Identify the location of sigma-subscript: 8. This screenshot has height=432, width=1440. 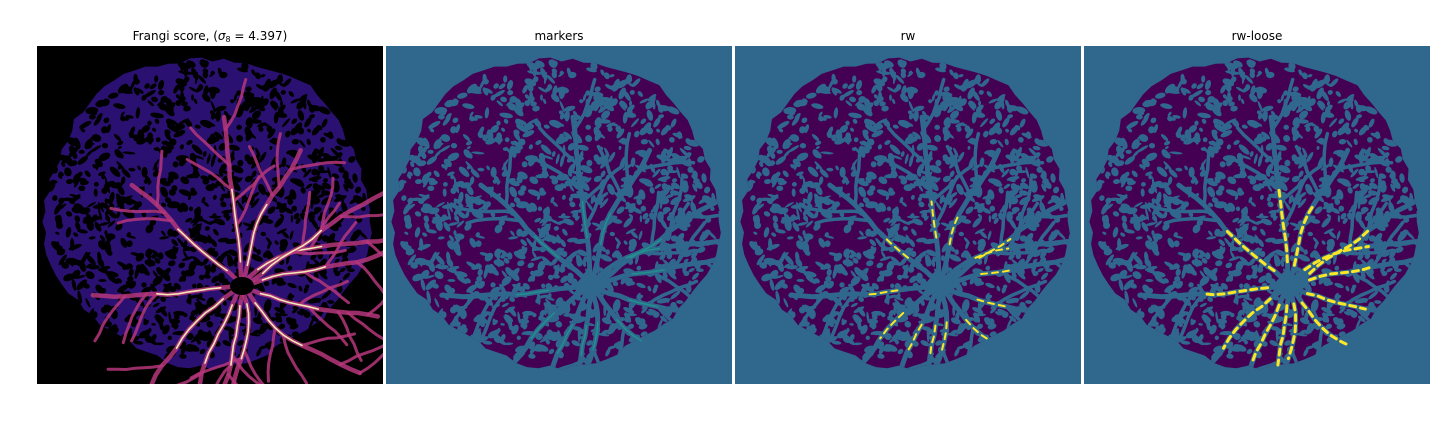
(228, 39).